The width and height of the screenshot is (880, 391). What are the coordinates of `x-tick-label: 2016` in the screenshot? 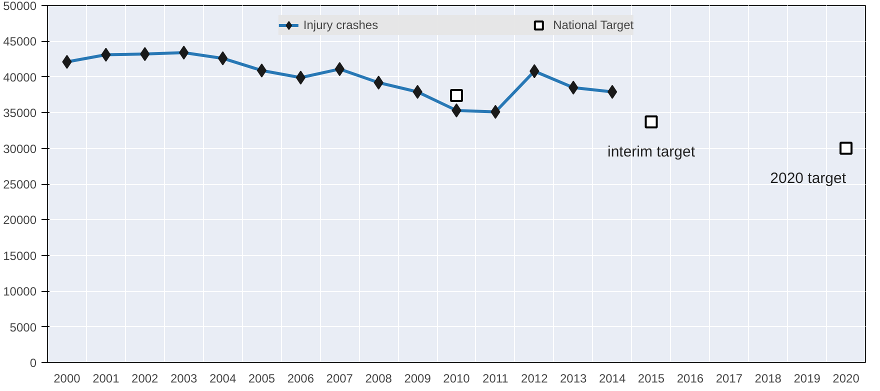 It's located at (690, 379).